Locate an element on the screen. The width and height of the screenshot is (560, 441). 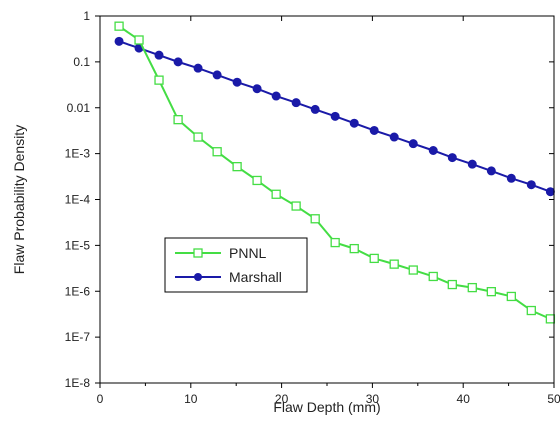
y-axis-label: Flaw Probability Density is located at coordinates (19, 199).